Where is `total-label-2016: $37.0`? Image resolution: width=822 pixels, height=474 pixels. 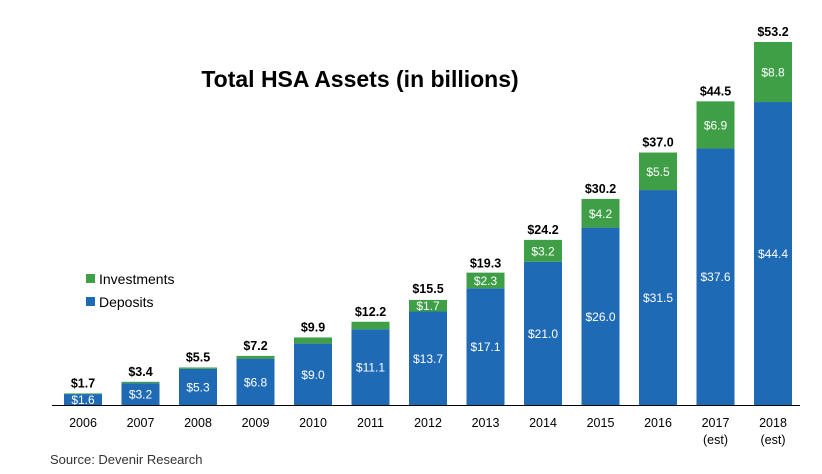 total-label-2016: $37.0 is located at coordinates (657, 143).